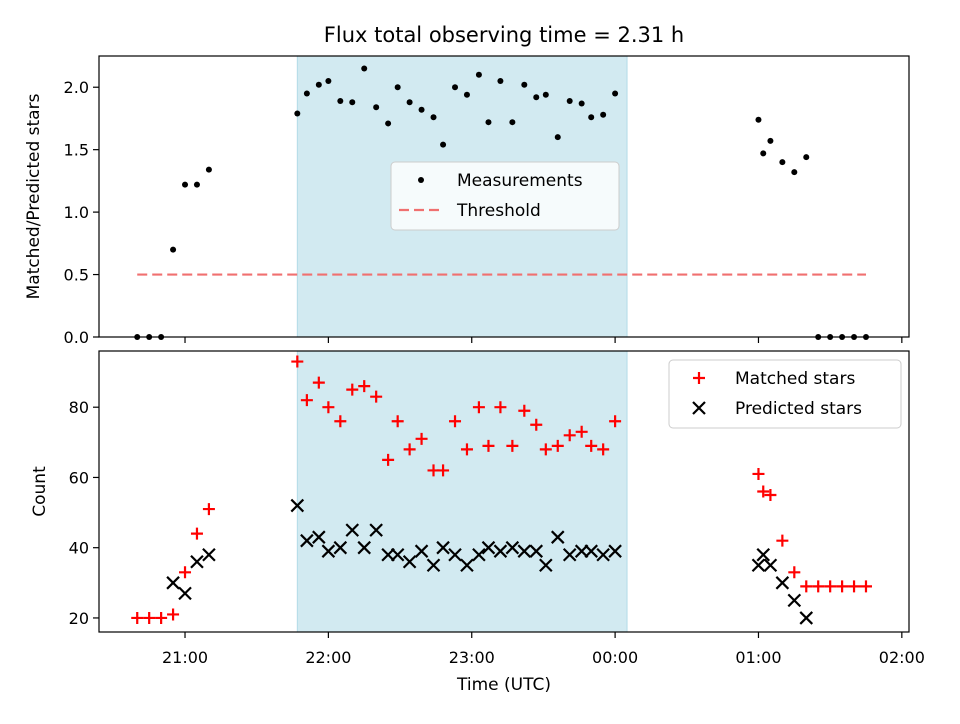  What do you see at coordinates (76, 337) in the screenshot?
I see `y-tick-label: 0.0` at bounding box center [76, 337].